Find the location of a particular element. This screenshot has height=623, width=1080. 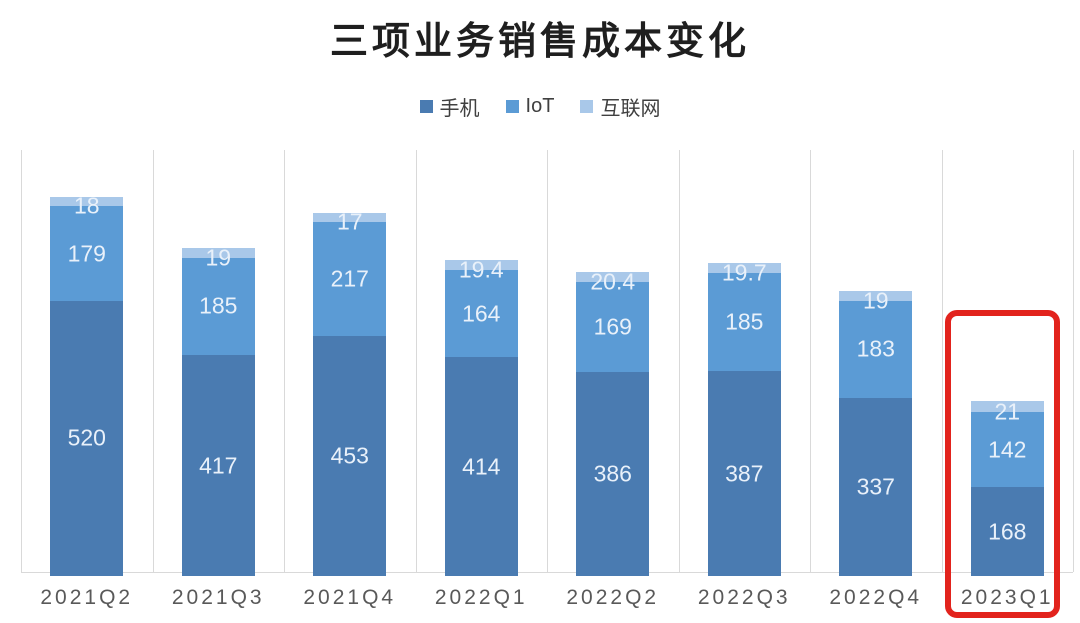

legend-item-iot: IoT is located at coordinates (530, 106).